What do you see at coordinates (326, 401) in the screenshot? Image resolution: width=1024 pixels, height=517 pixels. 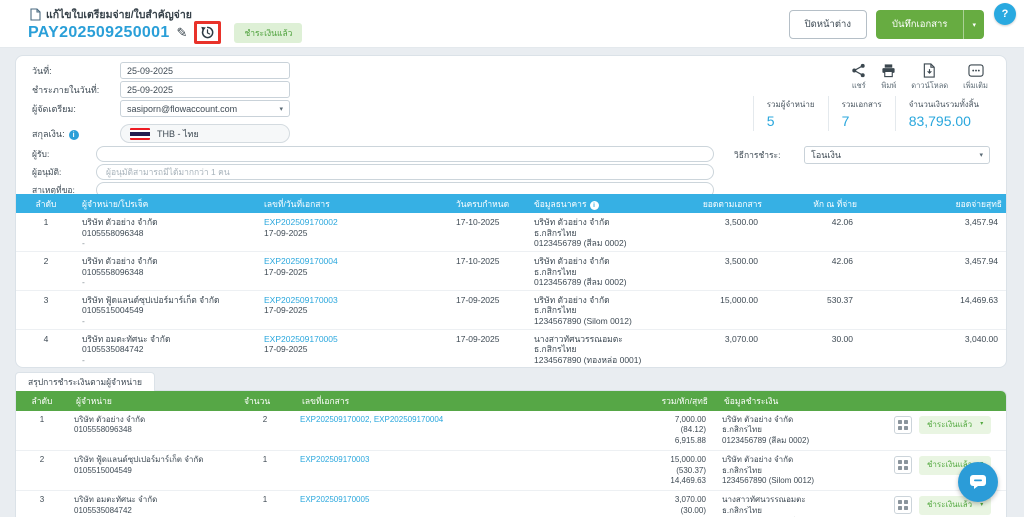 I see `col-docs: เลขที่เอกสาร` at bounding box center [326, 401].